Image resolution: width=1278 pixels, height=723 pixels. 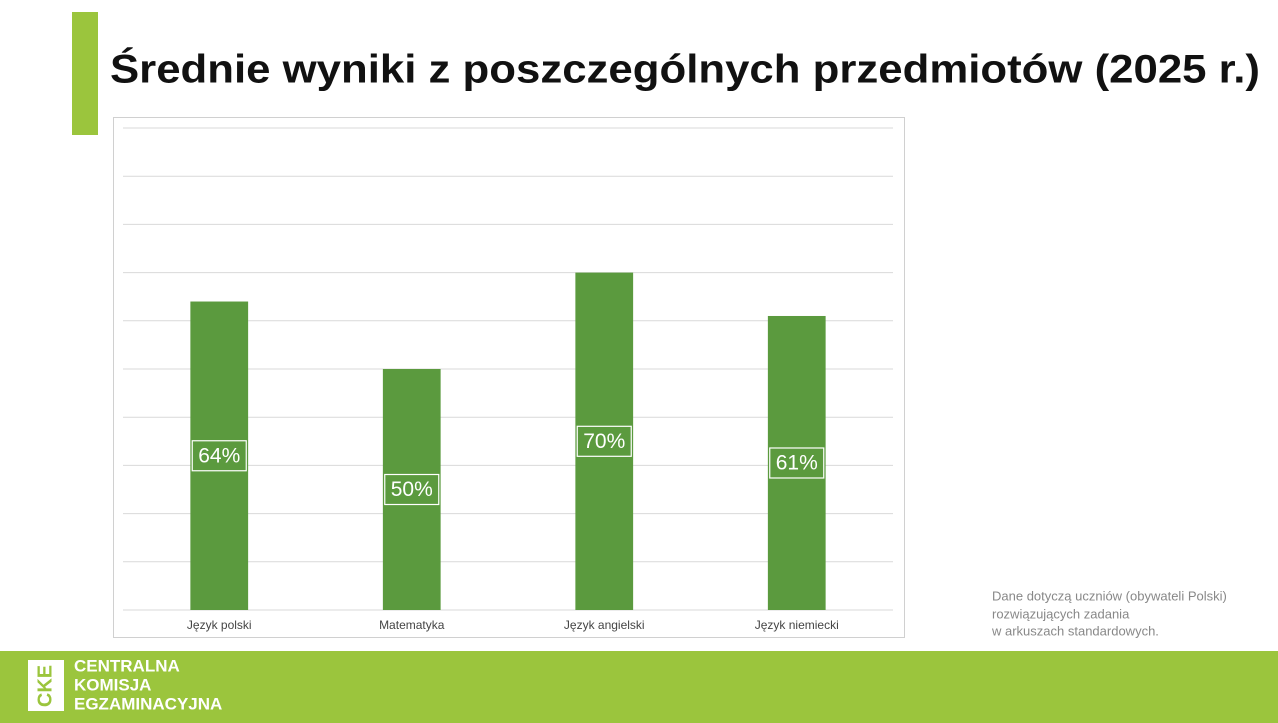 I want to click on x-tick-label: Język polski, so click(x=219, y=625).